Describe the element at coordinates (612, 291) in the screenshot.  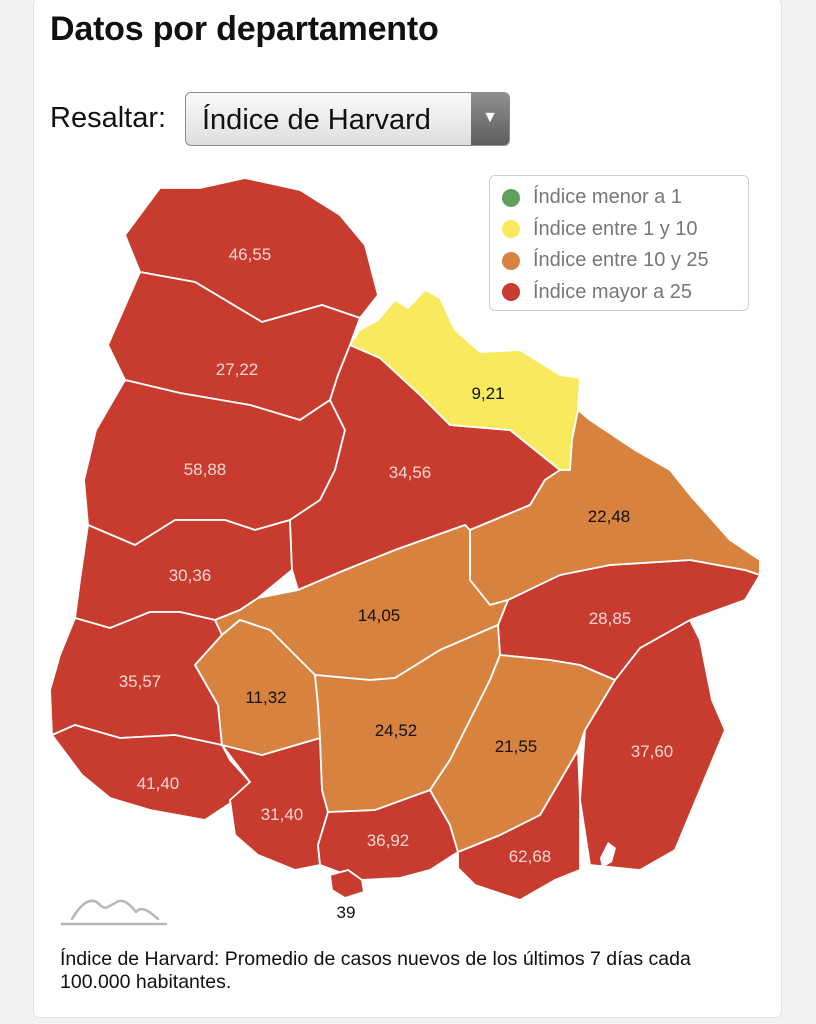
I see `legend-label: Índice mayor a 25` at that location.